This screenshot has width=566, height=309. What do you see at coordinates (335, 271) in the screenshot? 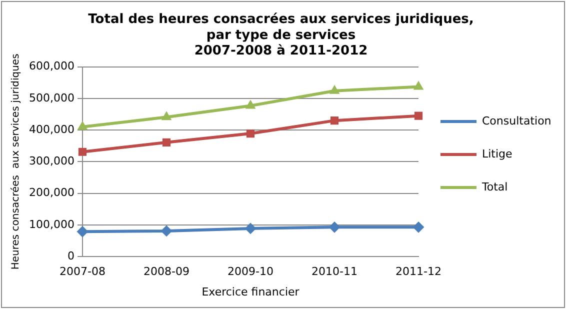
I see `x-tick-label: 2010-11` at bounding box center [335, 271].